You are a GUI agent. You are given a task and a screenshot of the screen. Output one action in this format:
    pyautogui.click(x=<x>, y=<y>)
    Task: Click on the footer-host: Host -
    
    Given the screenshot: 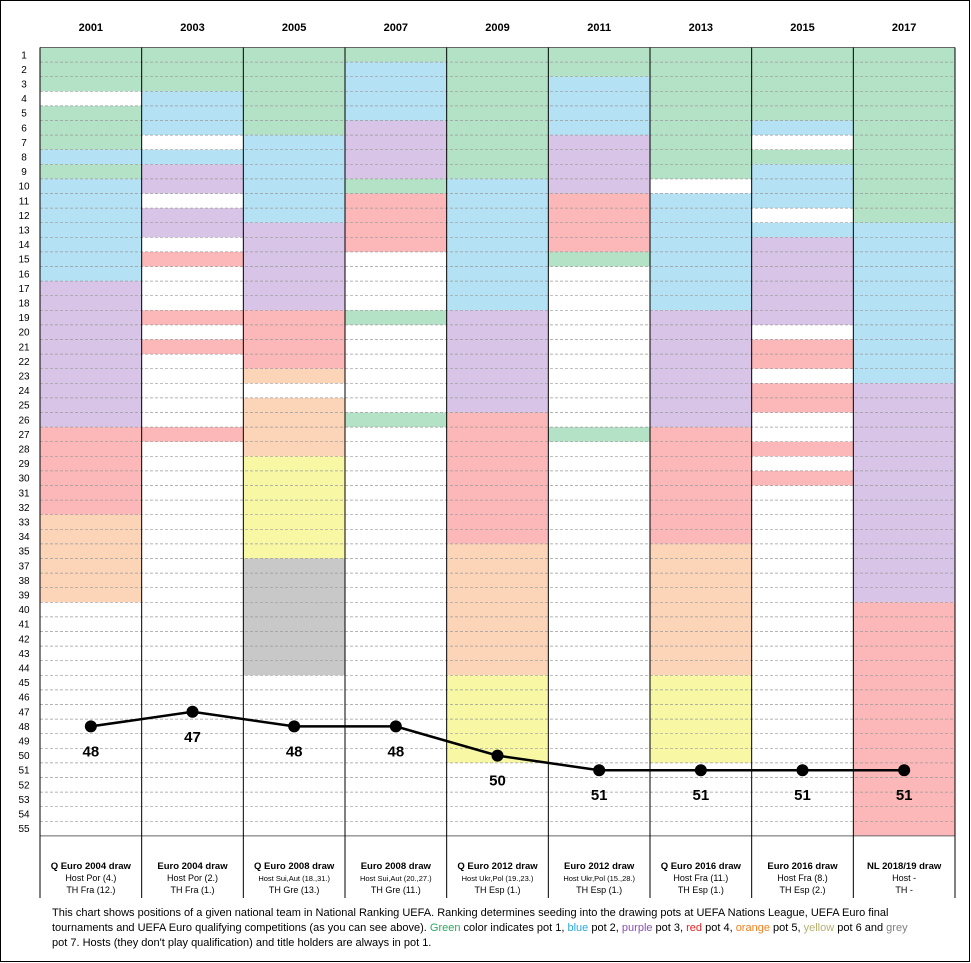 What is the action you would take?
    pyautogui.click(x=904, y=878)
    